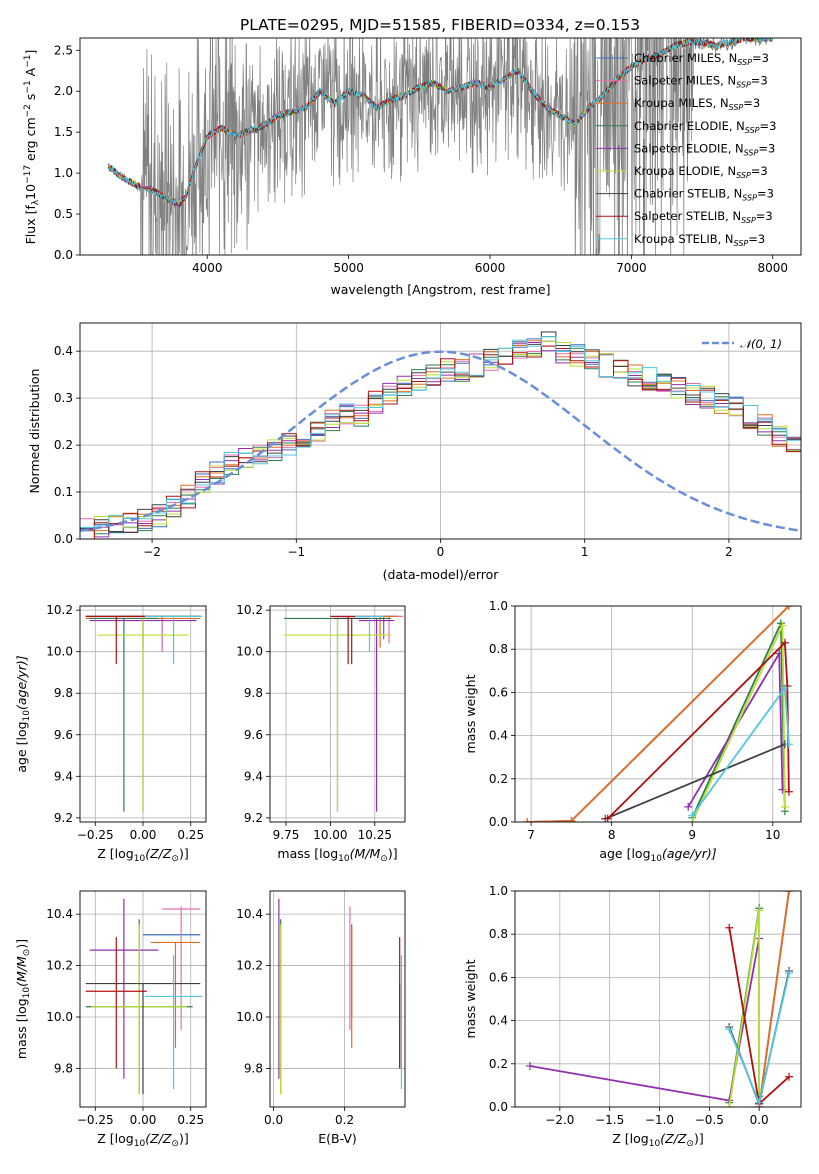 This screenshot has height=1174, width=819. Describe the element at coordinates (63, 132) in the screenshot. I see `y-tick-label: 1.5` at that location.